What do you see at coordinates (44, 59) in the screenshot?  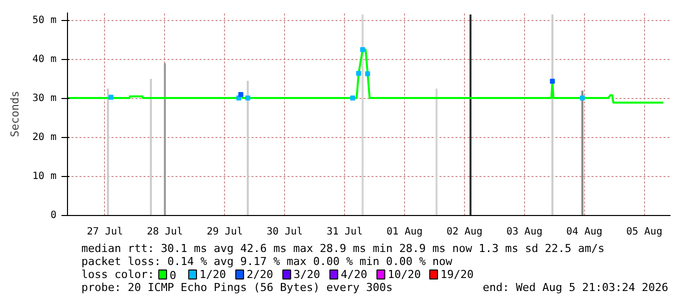 I see `y-tick-label: 40 m` at bounding box center [44, 59].